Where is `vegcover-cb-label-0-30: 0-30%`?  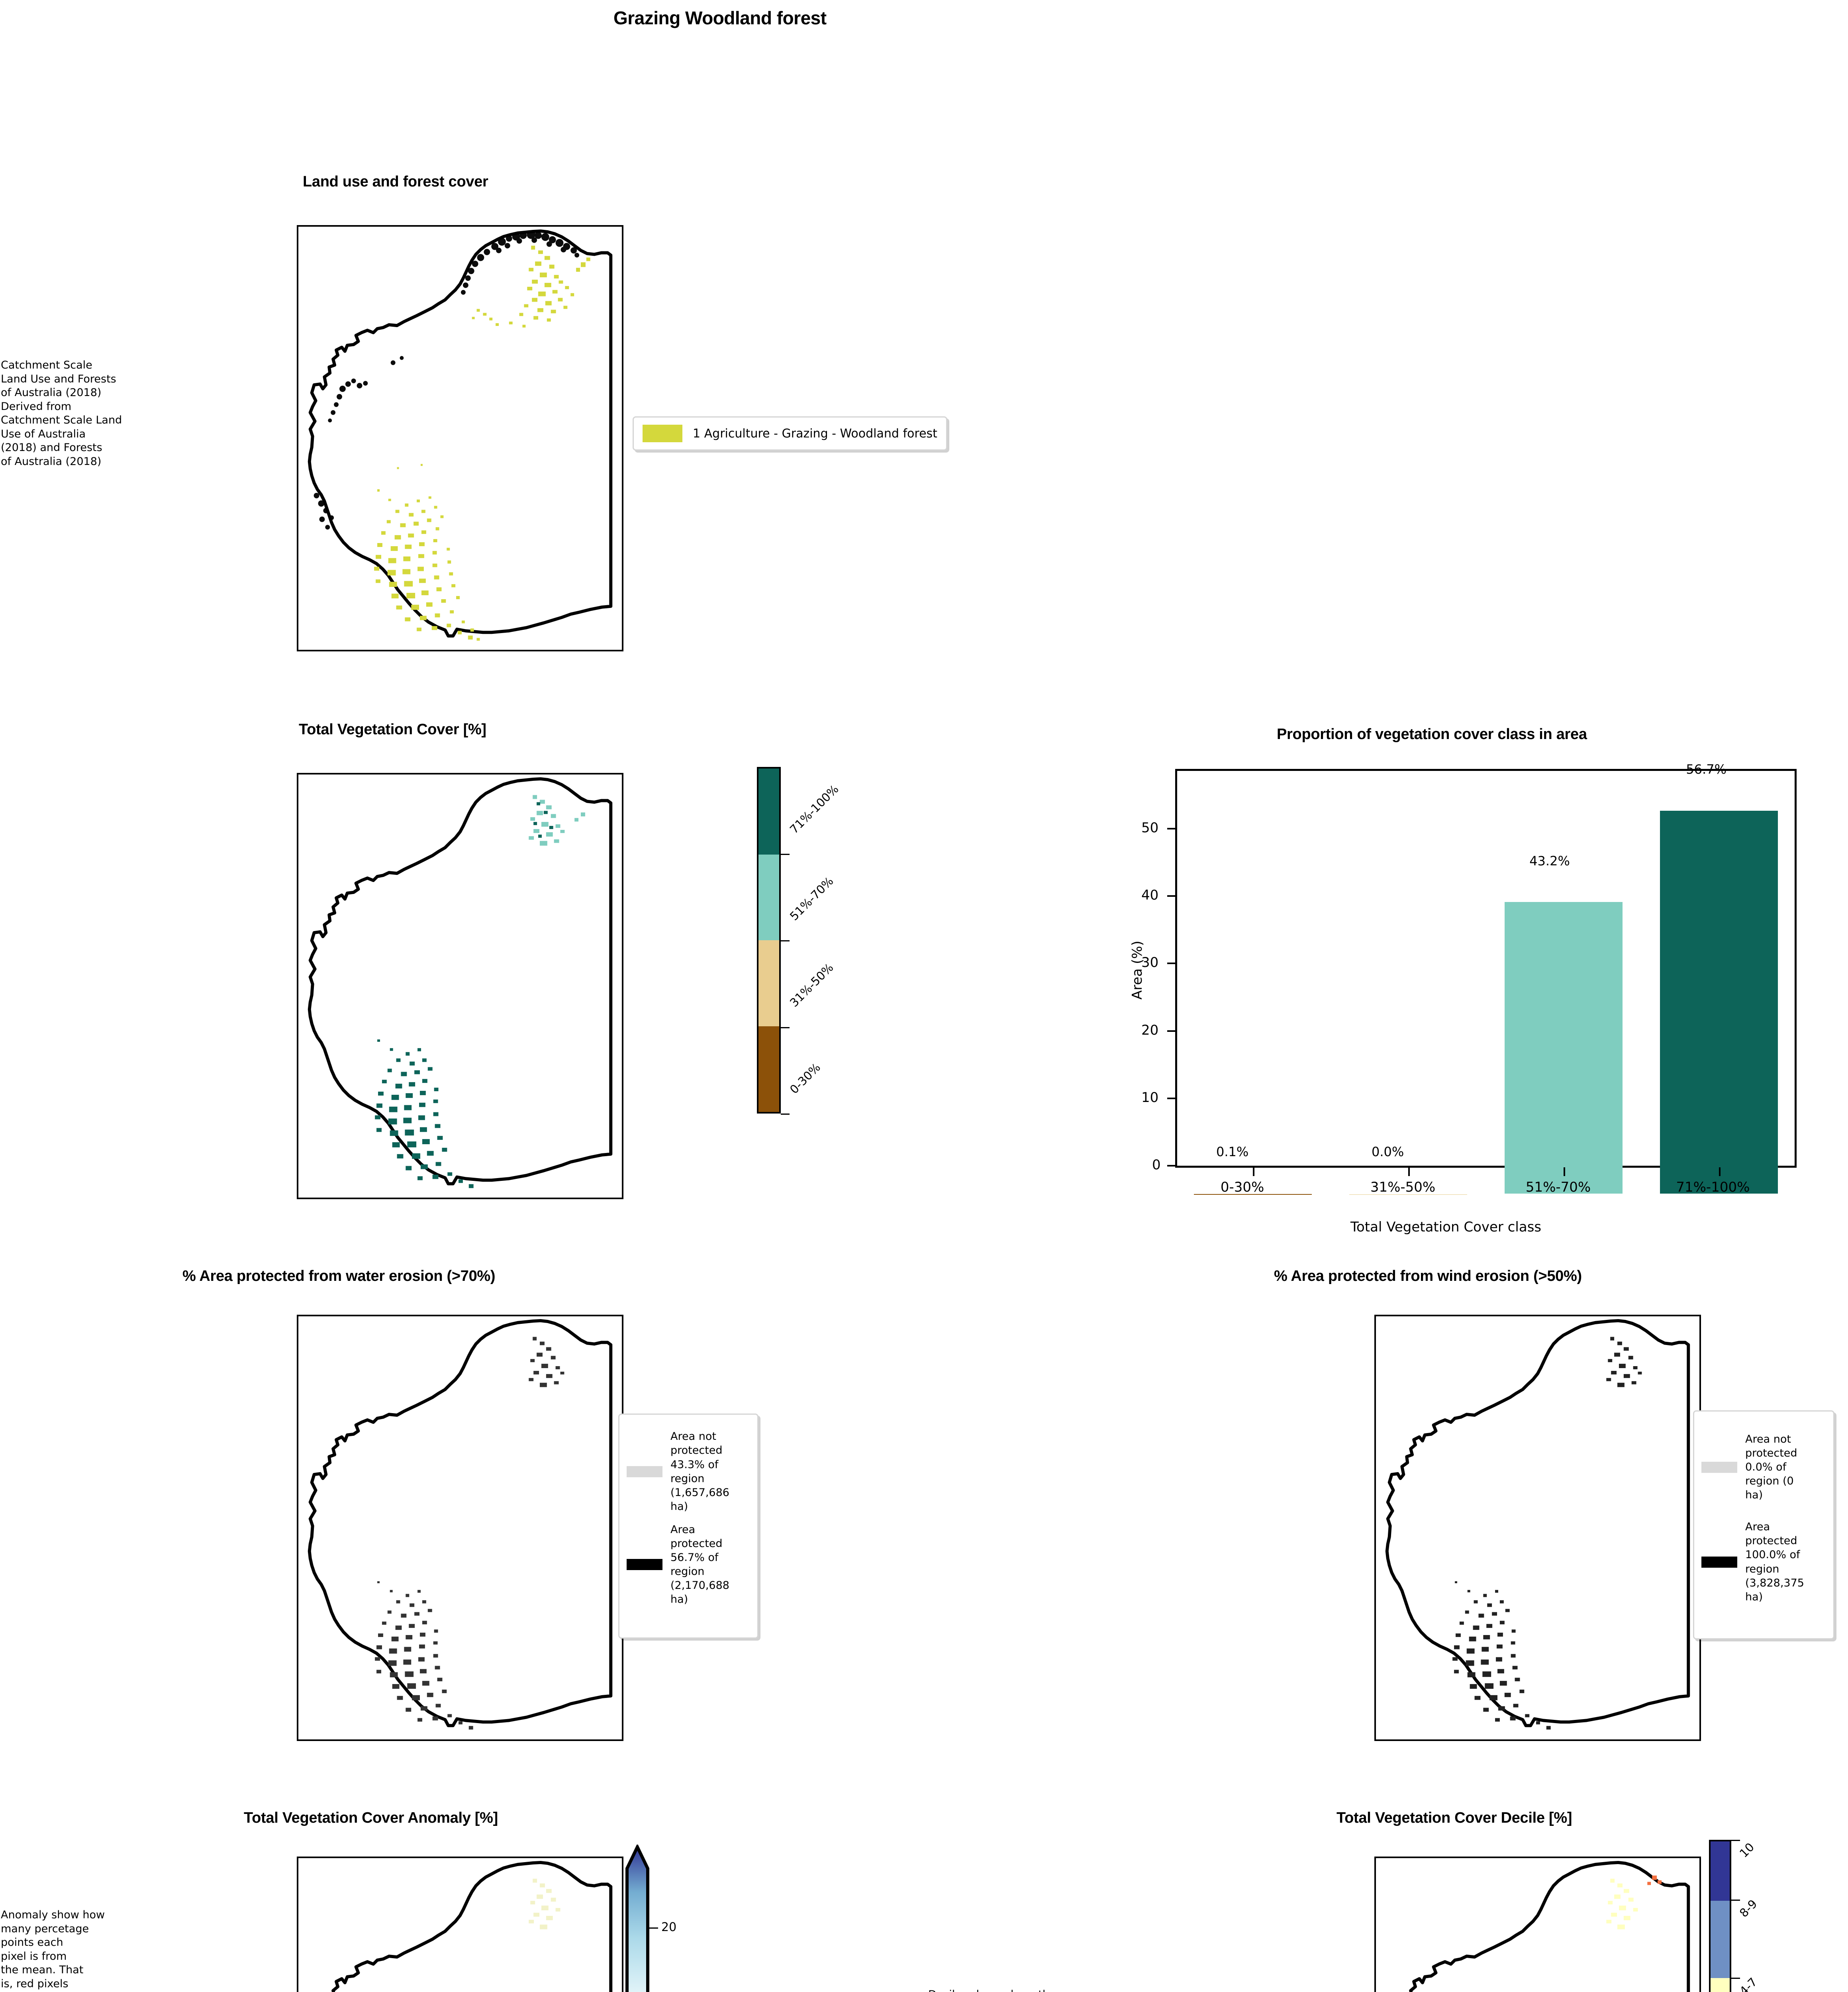 vegcover-cb-label-0-30: 0-30% is located at coordinates (805, 1078).